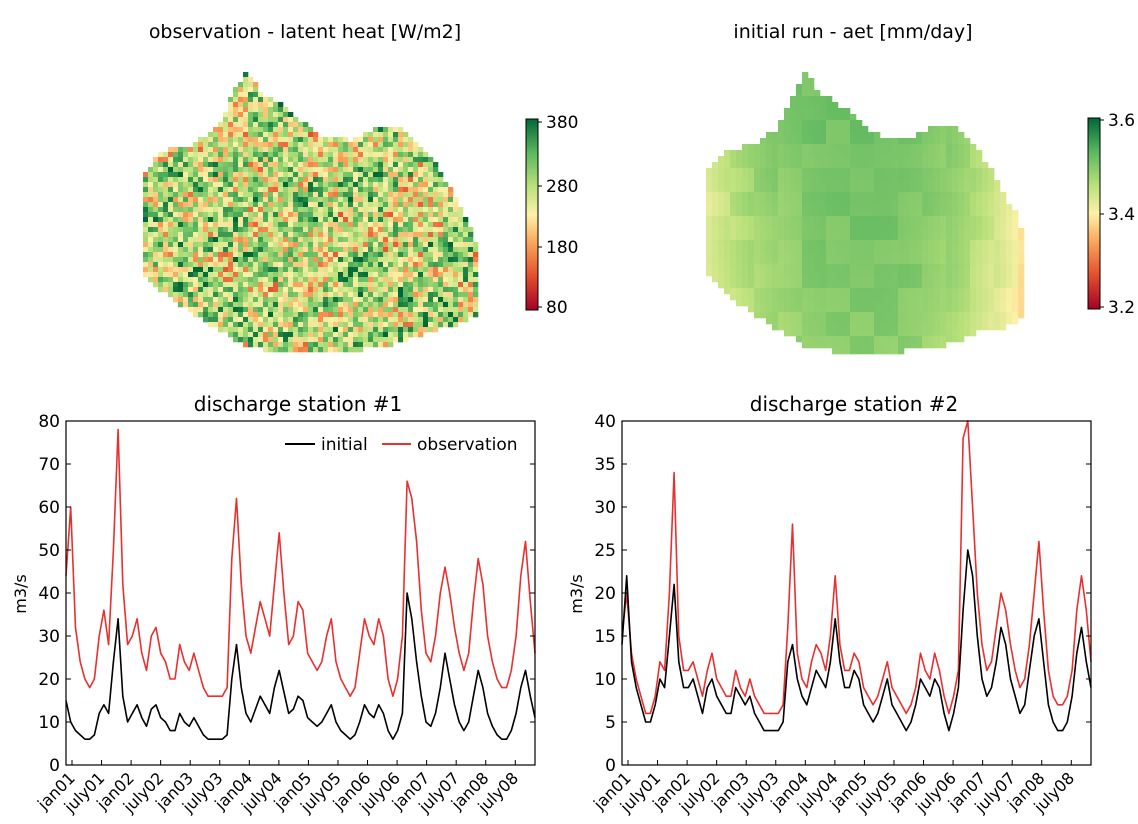 The image size is (1138, 824). What do you see at coordinates (49, 594) in the screenshot?
I see `y-tick-label: 40` at bounding box center [49, 594].